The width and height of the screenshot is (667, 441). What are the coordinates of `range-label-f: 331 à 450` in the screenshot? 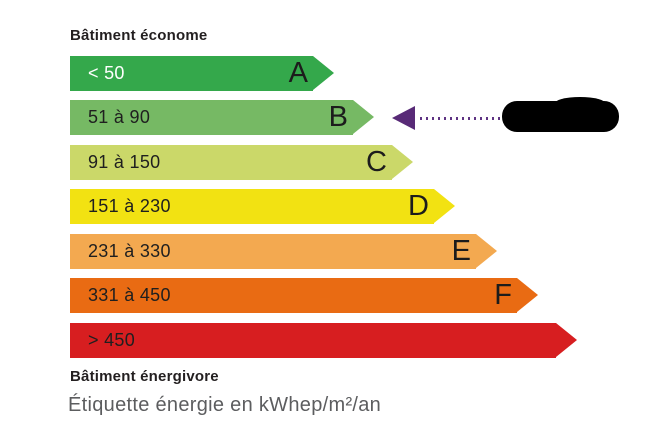 It's located at (129, 295).